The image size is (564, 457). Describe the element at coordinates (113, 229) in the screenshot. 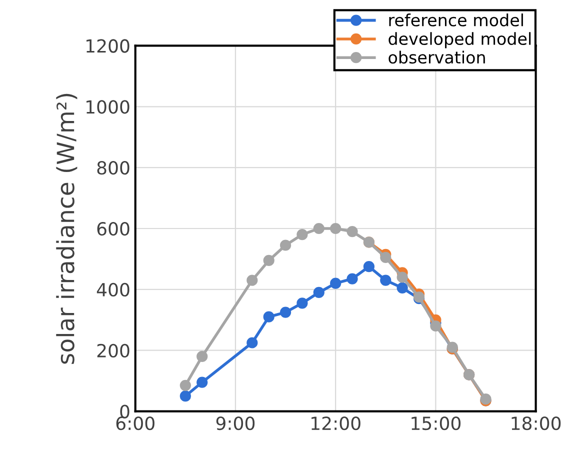

I see `y-tick-label: 600` at that location.